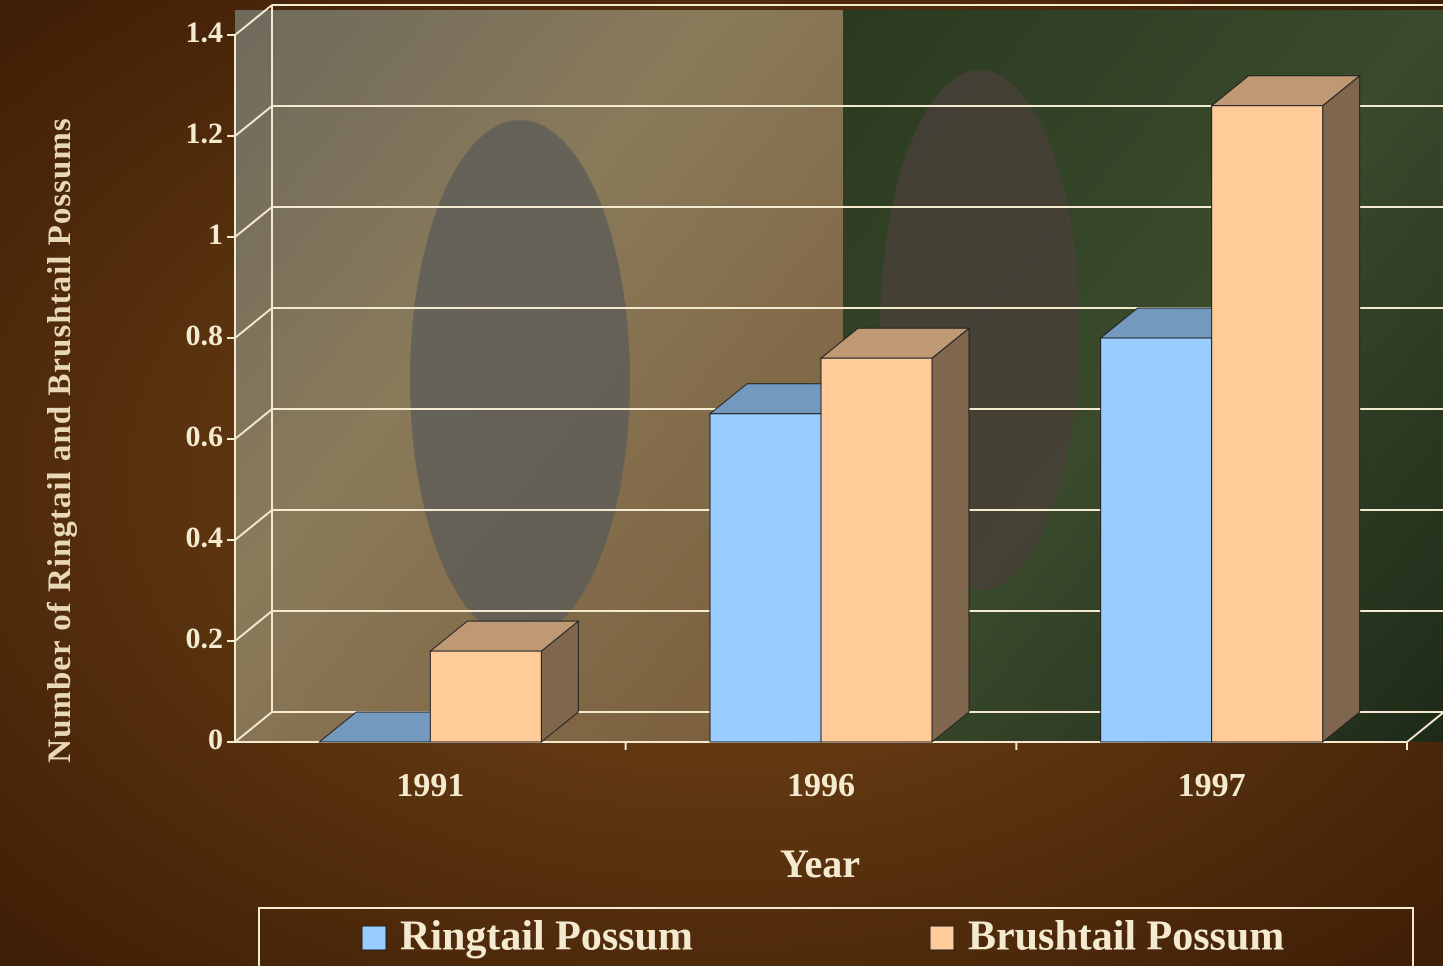  Describe the element at coordinates (215, 234) in the screenshot. I see `y-tick-label: 1` at that location.